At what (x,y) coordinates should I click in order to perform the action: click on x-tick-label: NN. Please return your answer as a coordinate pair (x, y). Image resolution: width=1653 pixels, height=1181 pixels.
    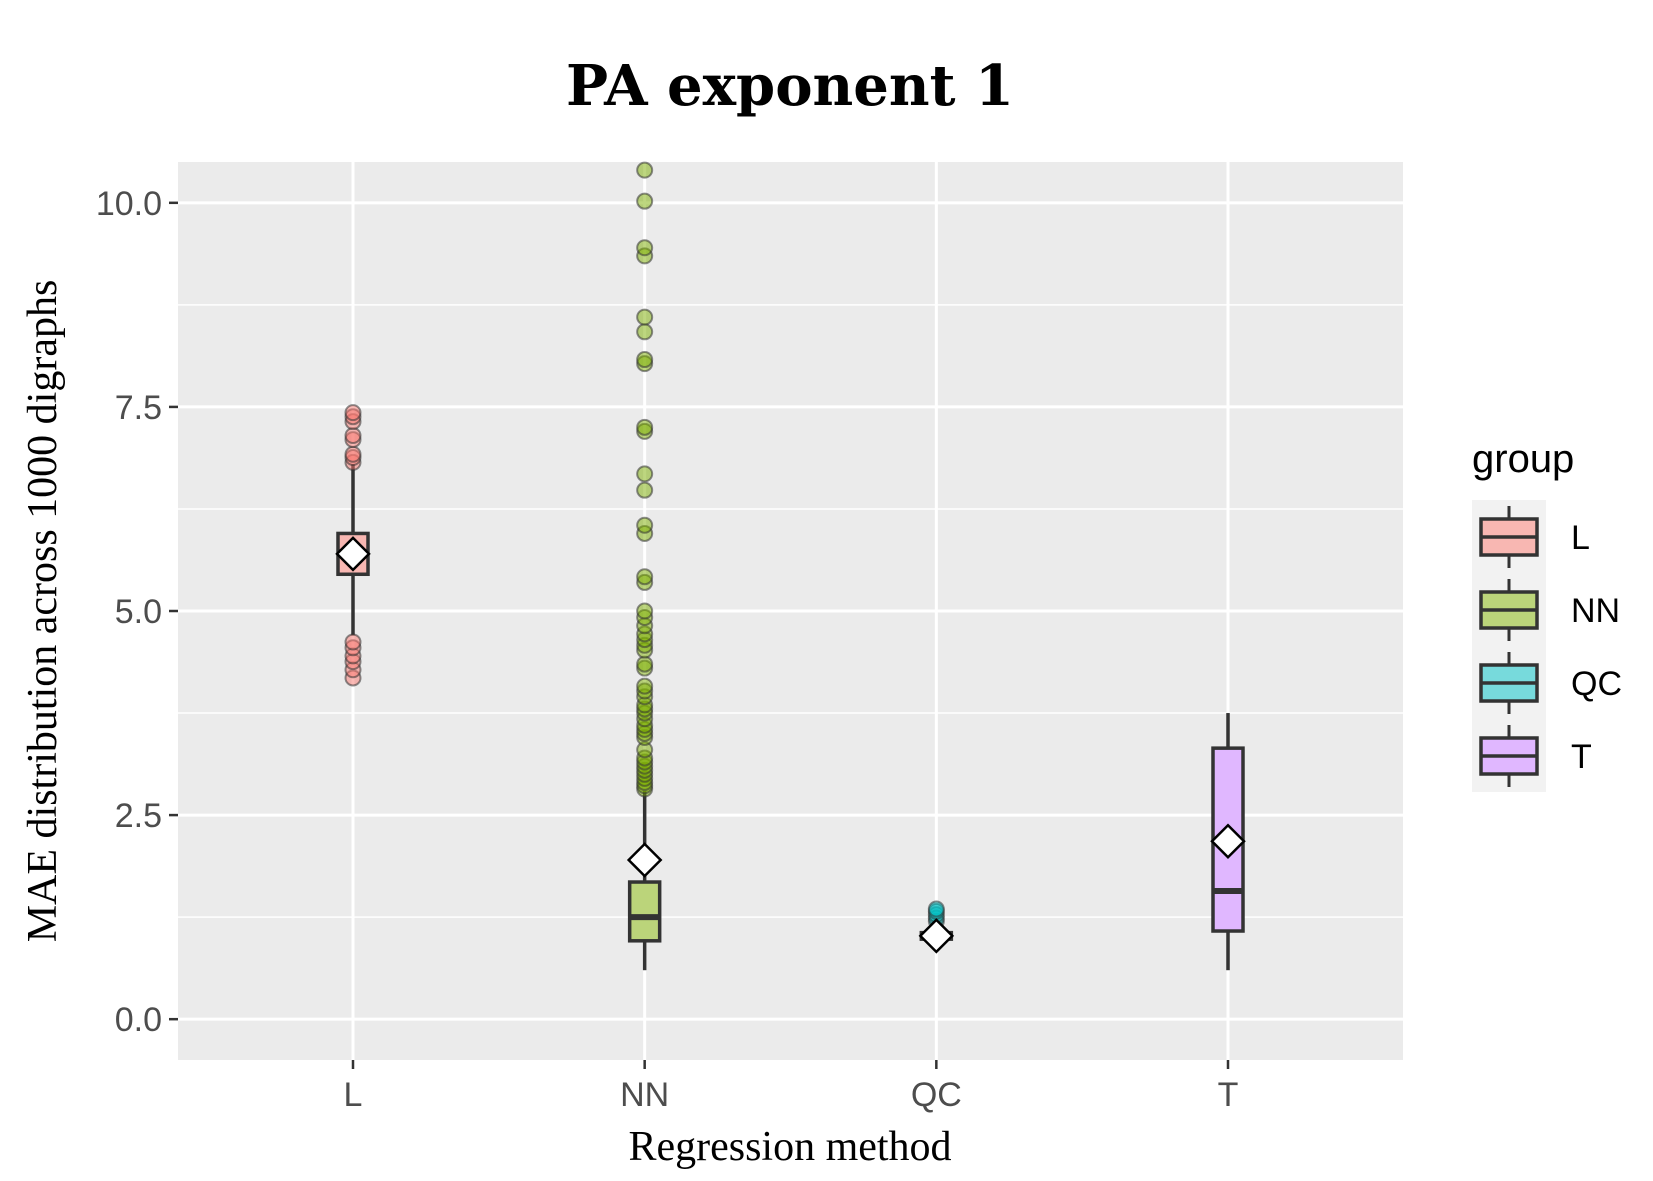
    Looking at the image, I should click on (644, 1095).